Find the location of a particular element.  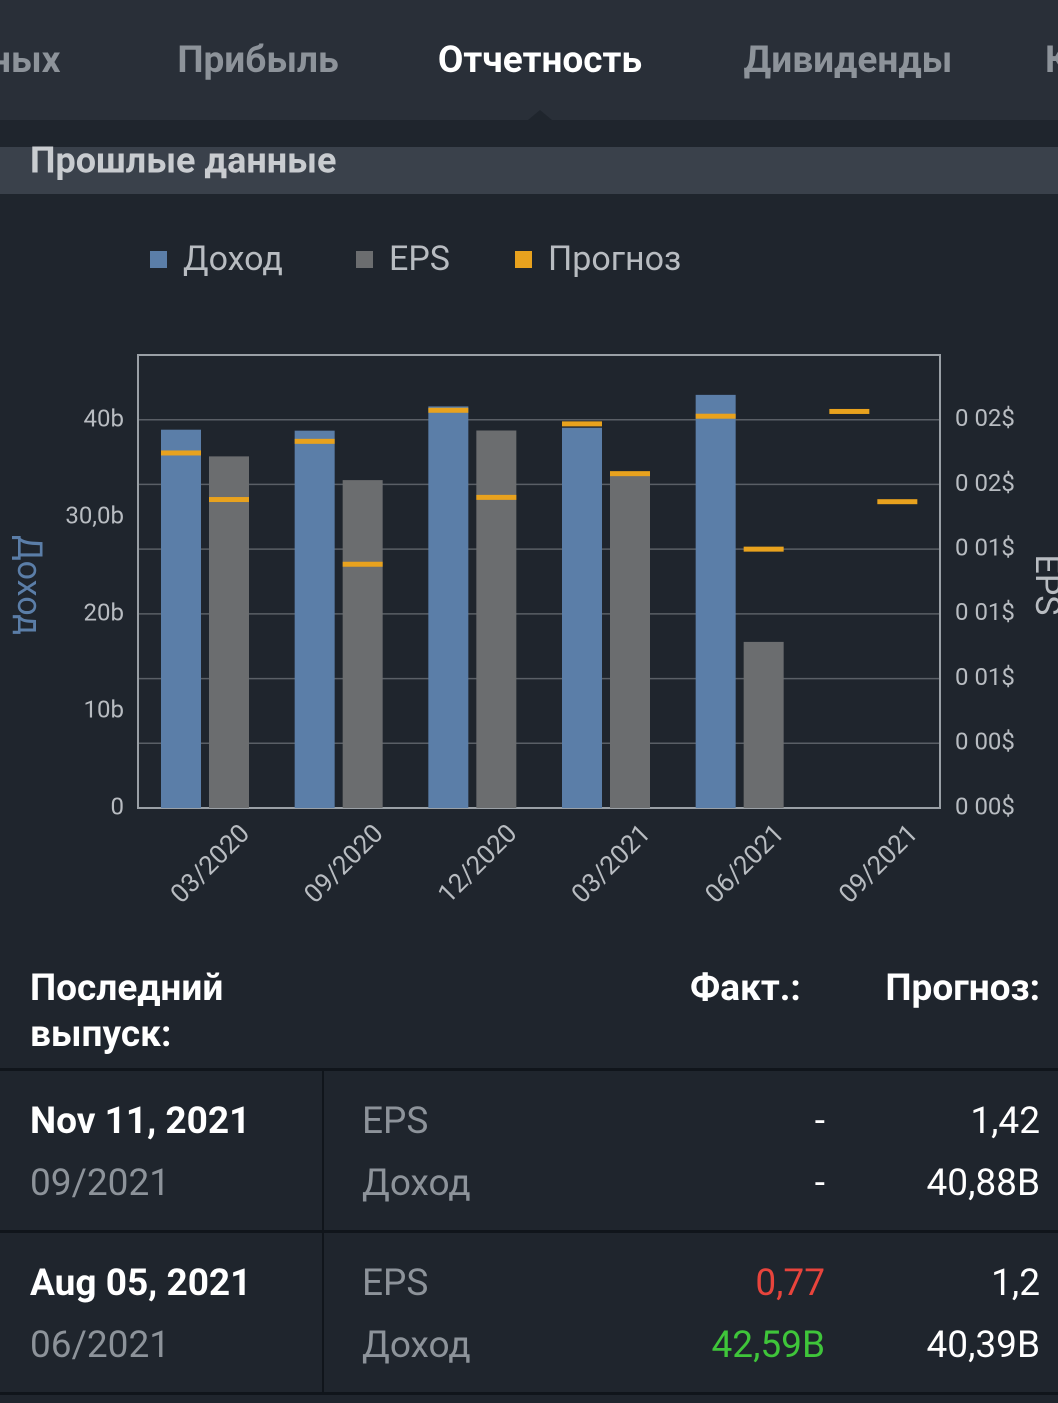

section-title: Прошлые данные is located at coordinates (183, 161).